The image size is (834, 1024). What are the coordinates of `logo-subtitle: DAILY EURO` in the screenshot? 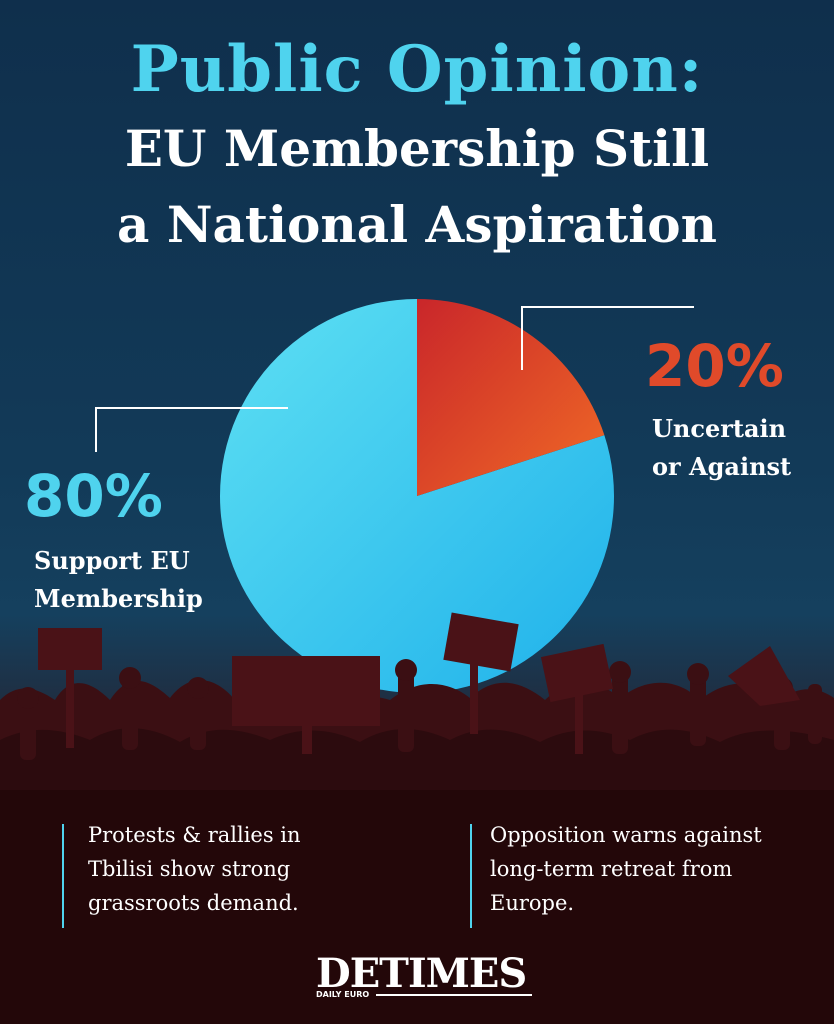 It's located at (343, 994).